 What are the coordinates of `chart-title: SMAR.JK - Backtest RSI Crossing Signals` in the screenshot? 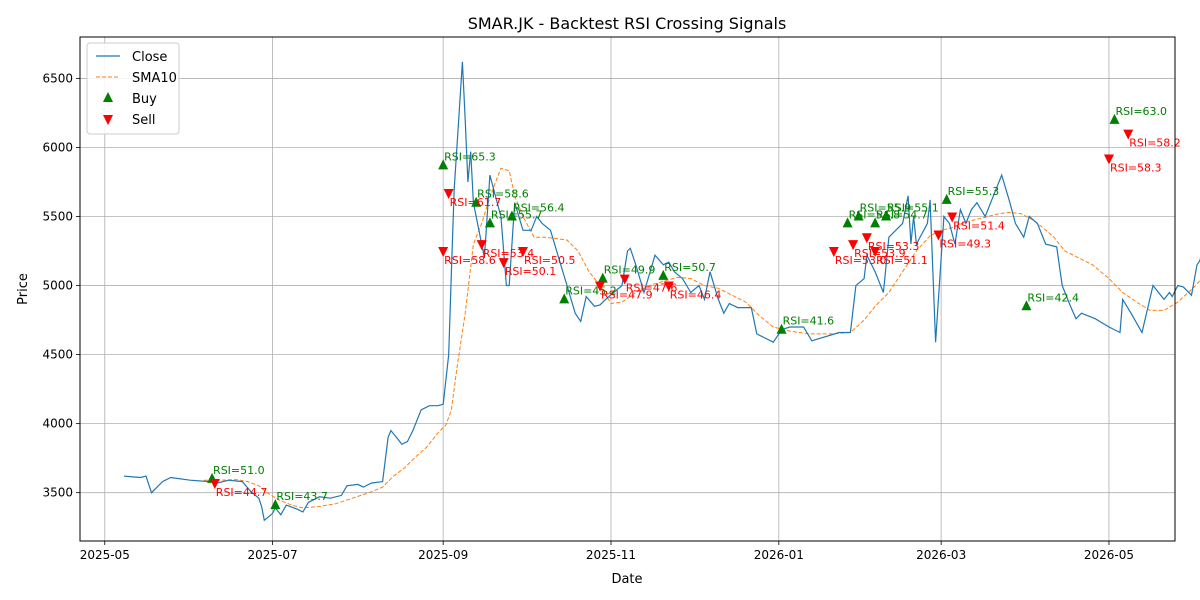 It's located at (627, 23).